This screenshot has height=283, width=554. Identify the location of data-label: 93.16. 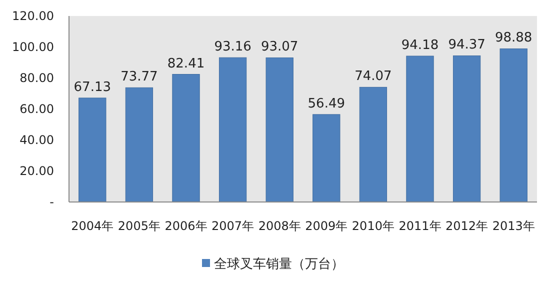
(233, 47).